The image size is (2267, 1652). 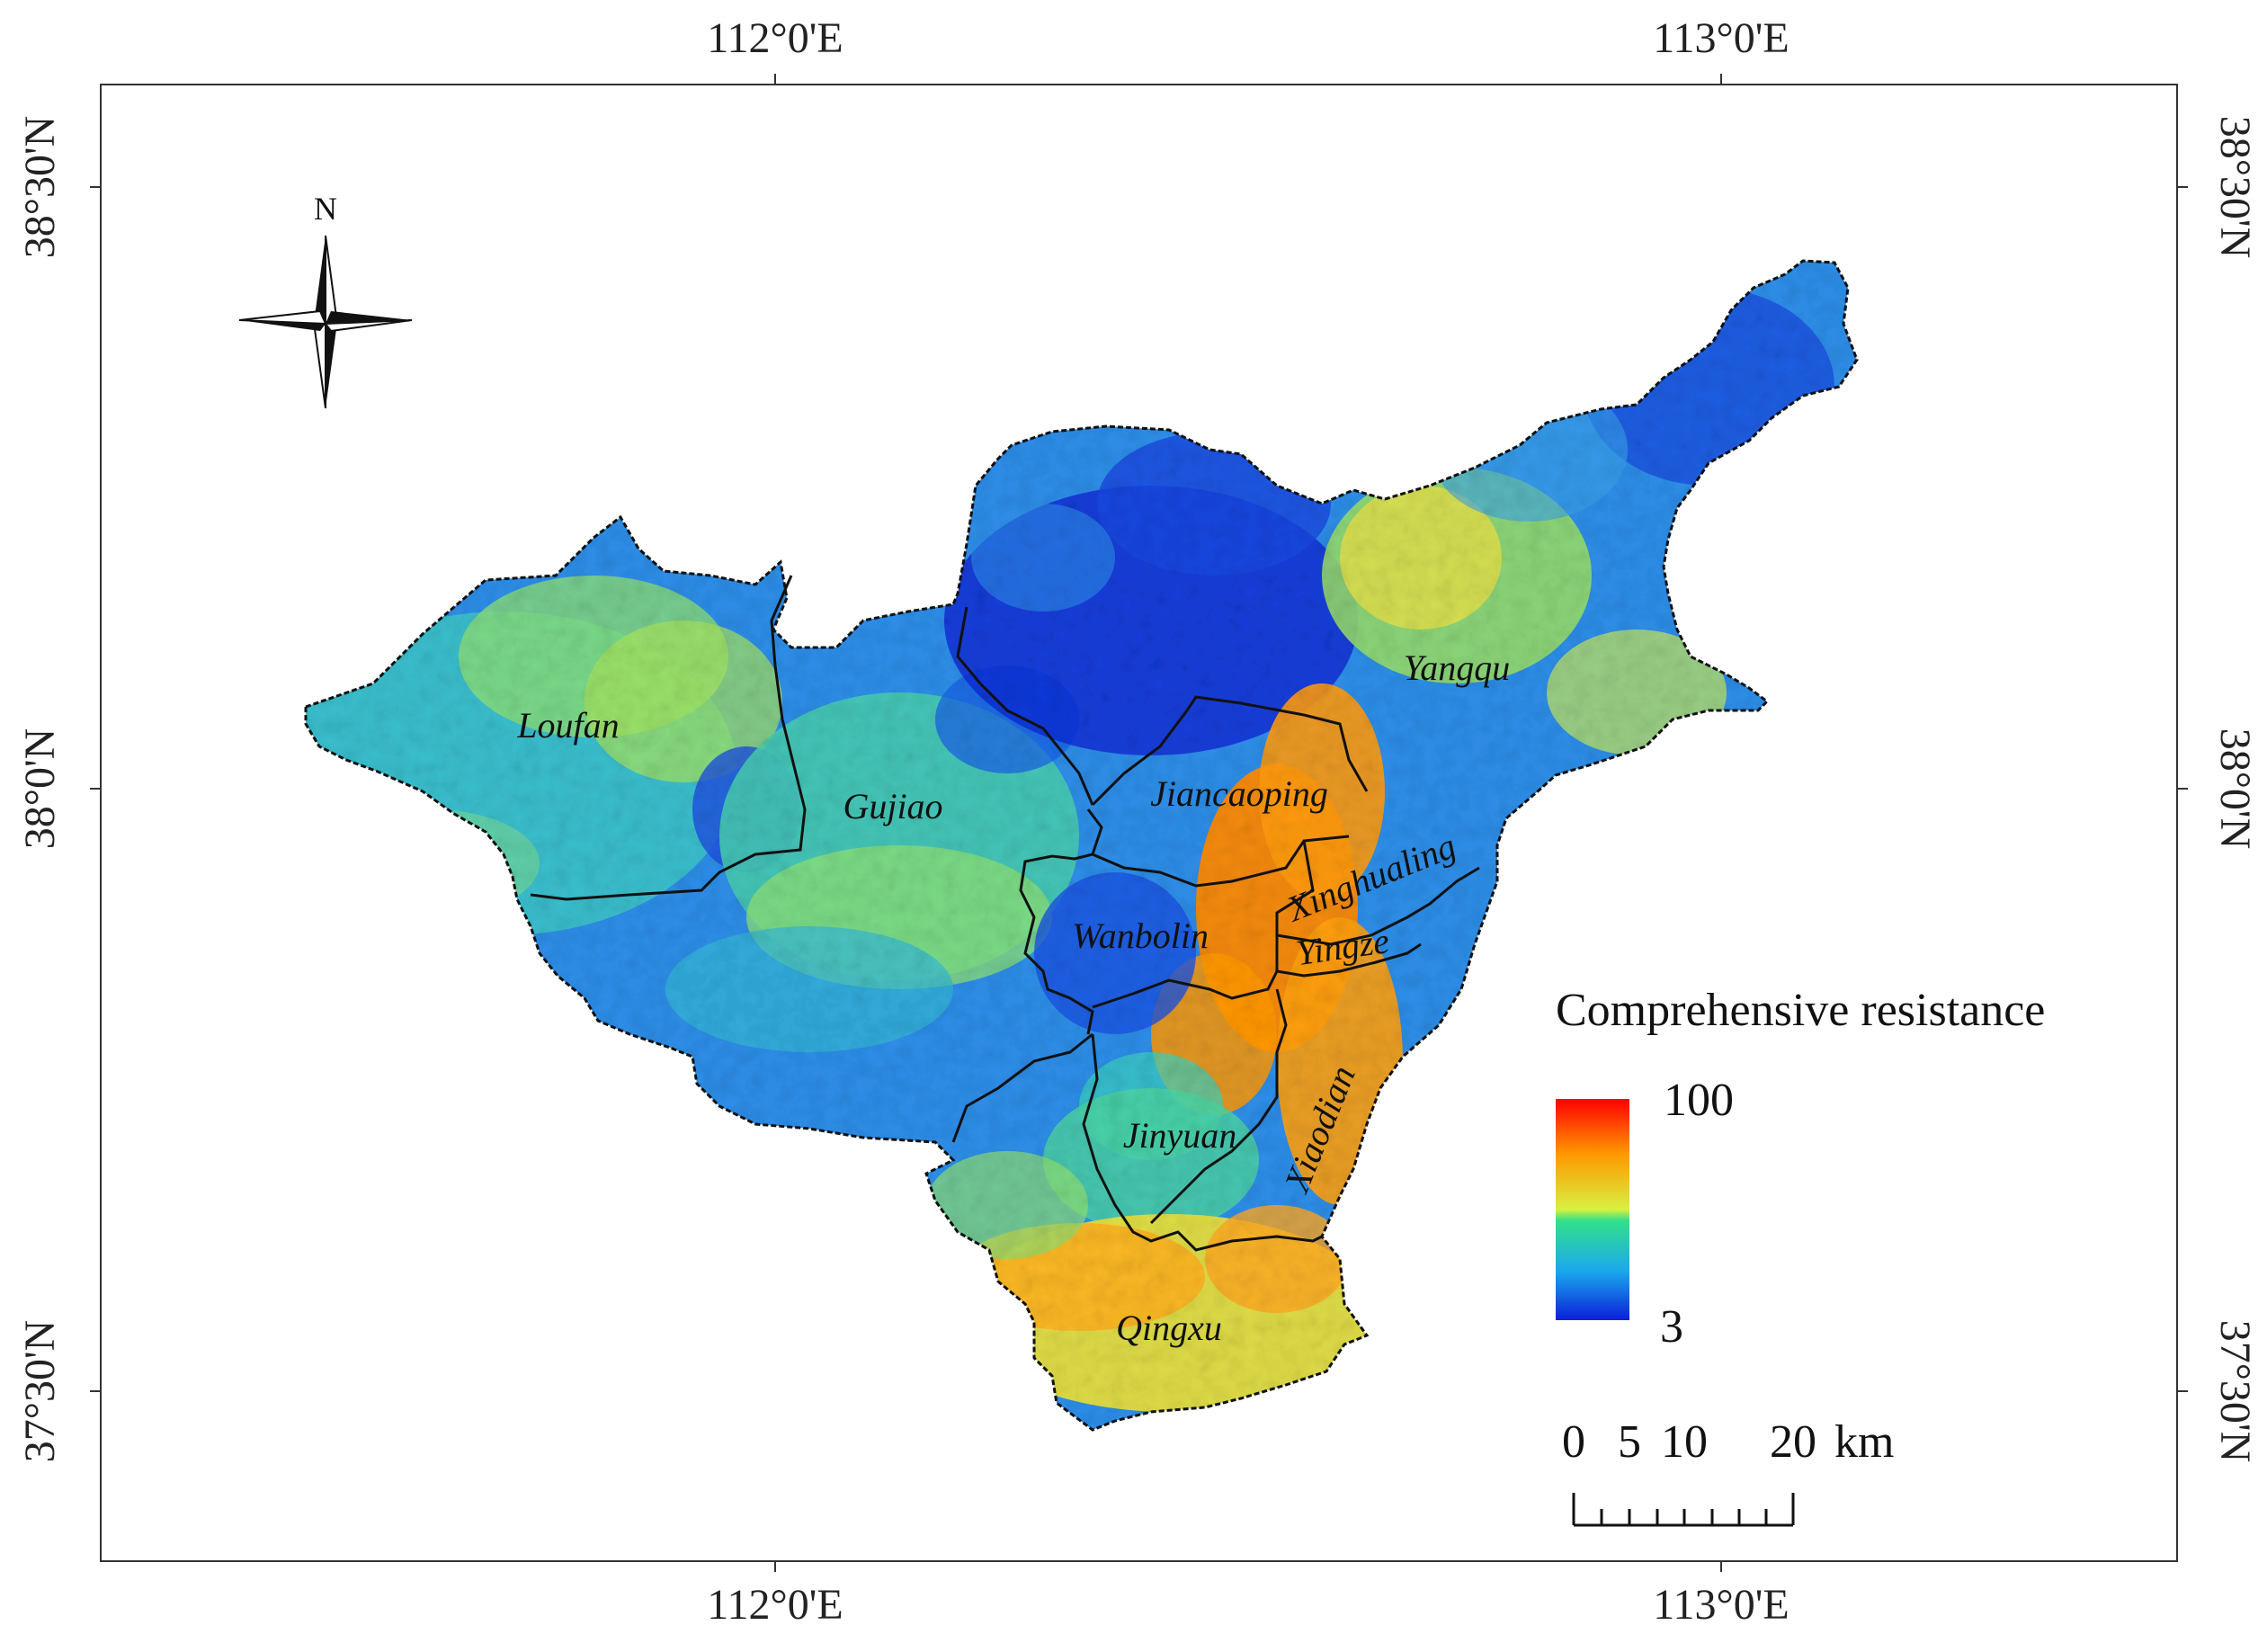 What do you see at coordinates (1185, 972) in the screenshot?
I see `boundary-wanbolin-south` at bounding box center [1185, 972].